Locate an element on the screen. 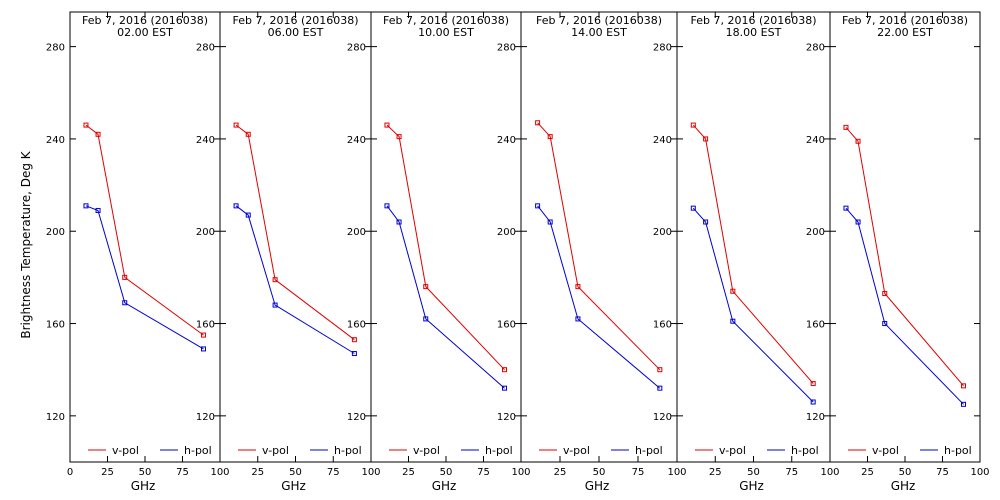 This screenshot has width=1000, height=500. panel-title-time: 02.00 EST is located at coordinates (145, 32).